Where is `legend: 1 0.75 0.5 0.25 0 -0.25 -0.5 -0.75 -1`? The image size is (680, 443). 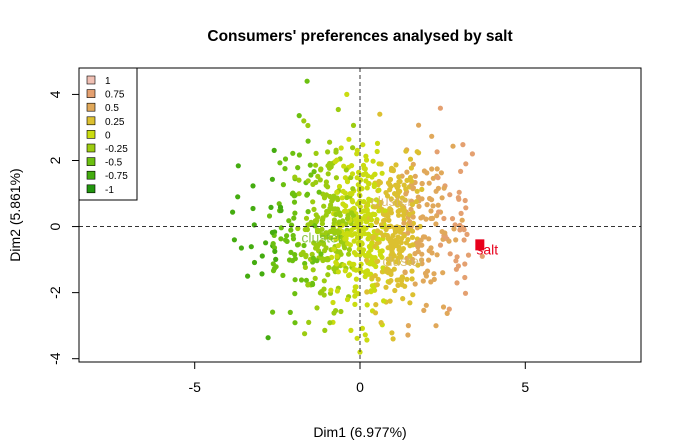 legend: 1 0.75 0.5 0.25 0 -0.25 -0.5 -0.75 -1 is located at coordinates (108, 134).